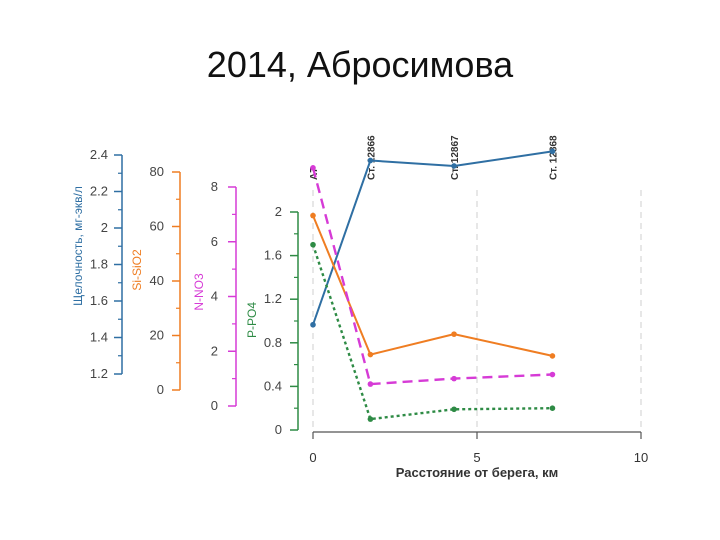  I want to click on alkalinity-tick-label: 2.2, so click(99, 191).